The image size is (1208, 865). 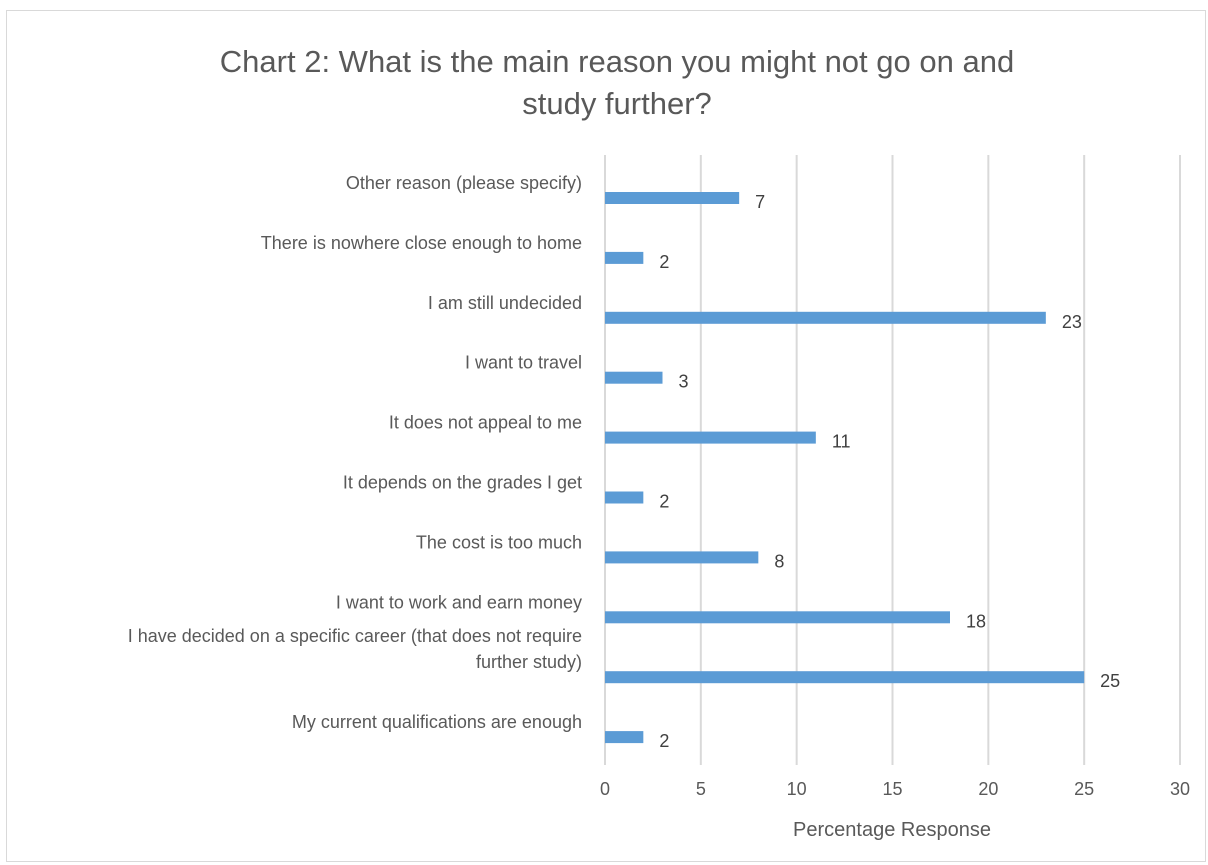 What do you see at coordinates (499, 542) in the screenshot?
I see `category-label: The cost is too much` at bounding box center [499, 542].